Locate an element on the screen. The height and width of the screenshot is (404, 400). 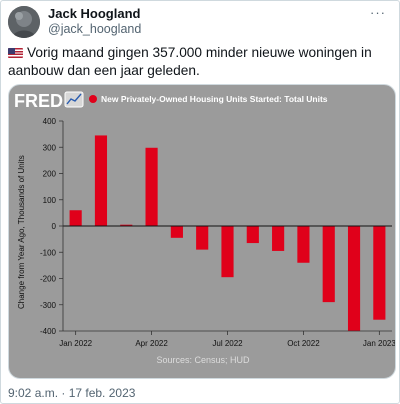
chart-bar-apr-2022 is located at coordinates (151, 186).